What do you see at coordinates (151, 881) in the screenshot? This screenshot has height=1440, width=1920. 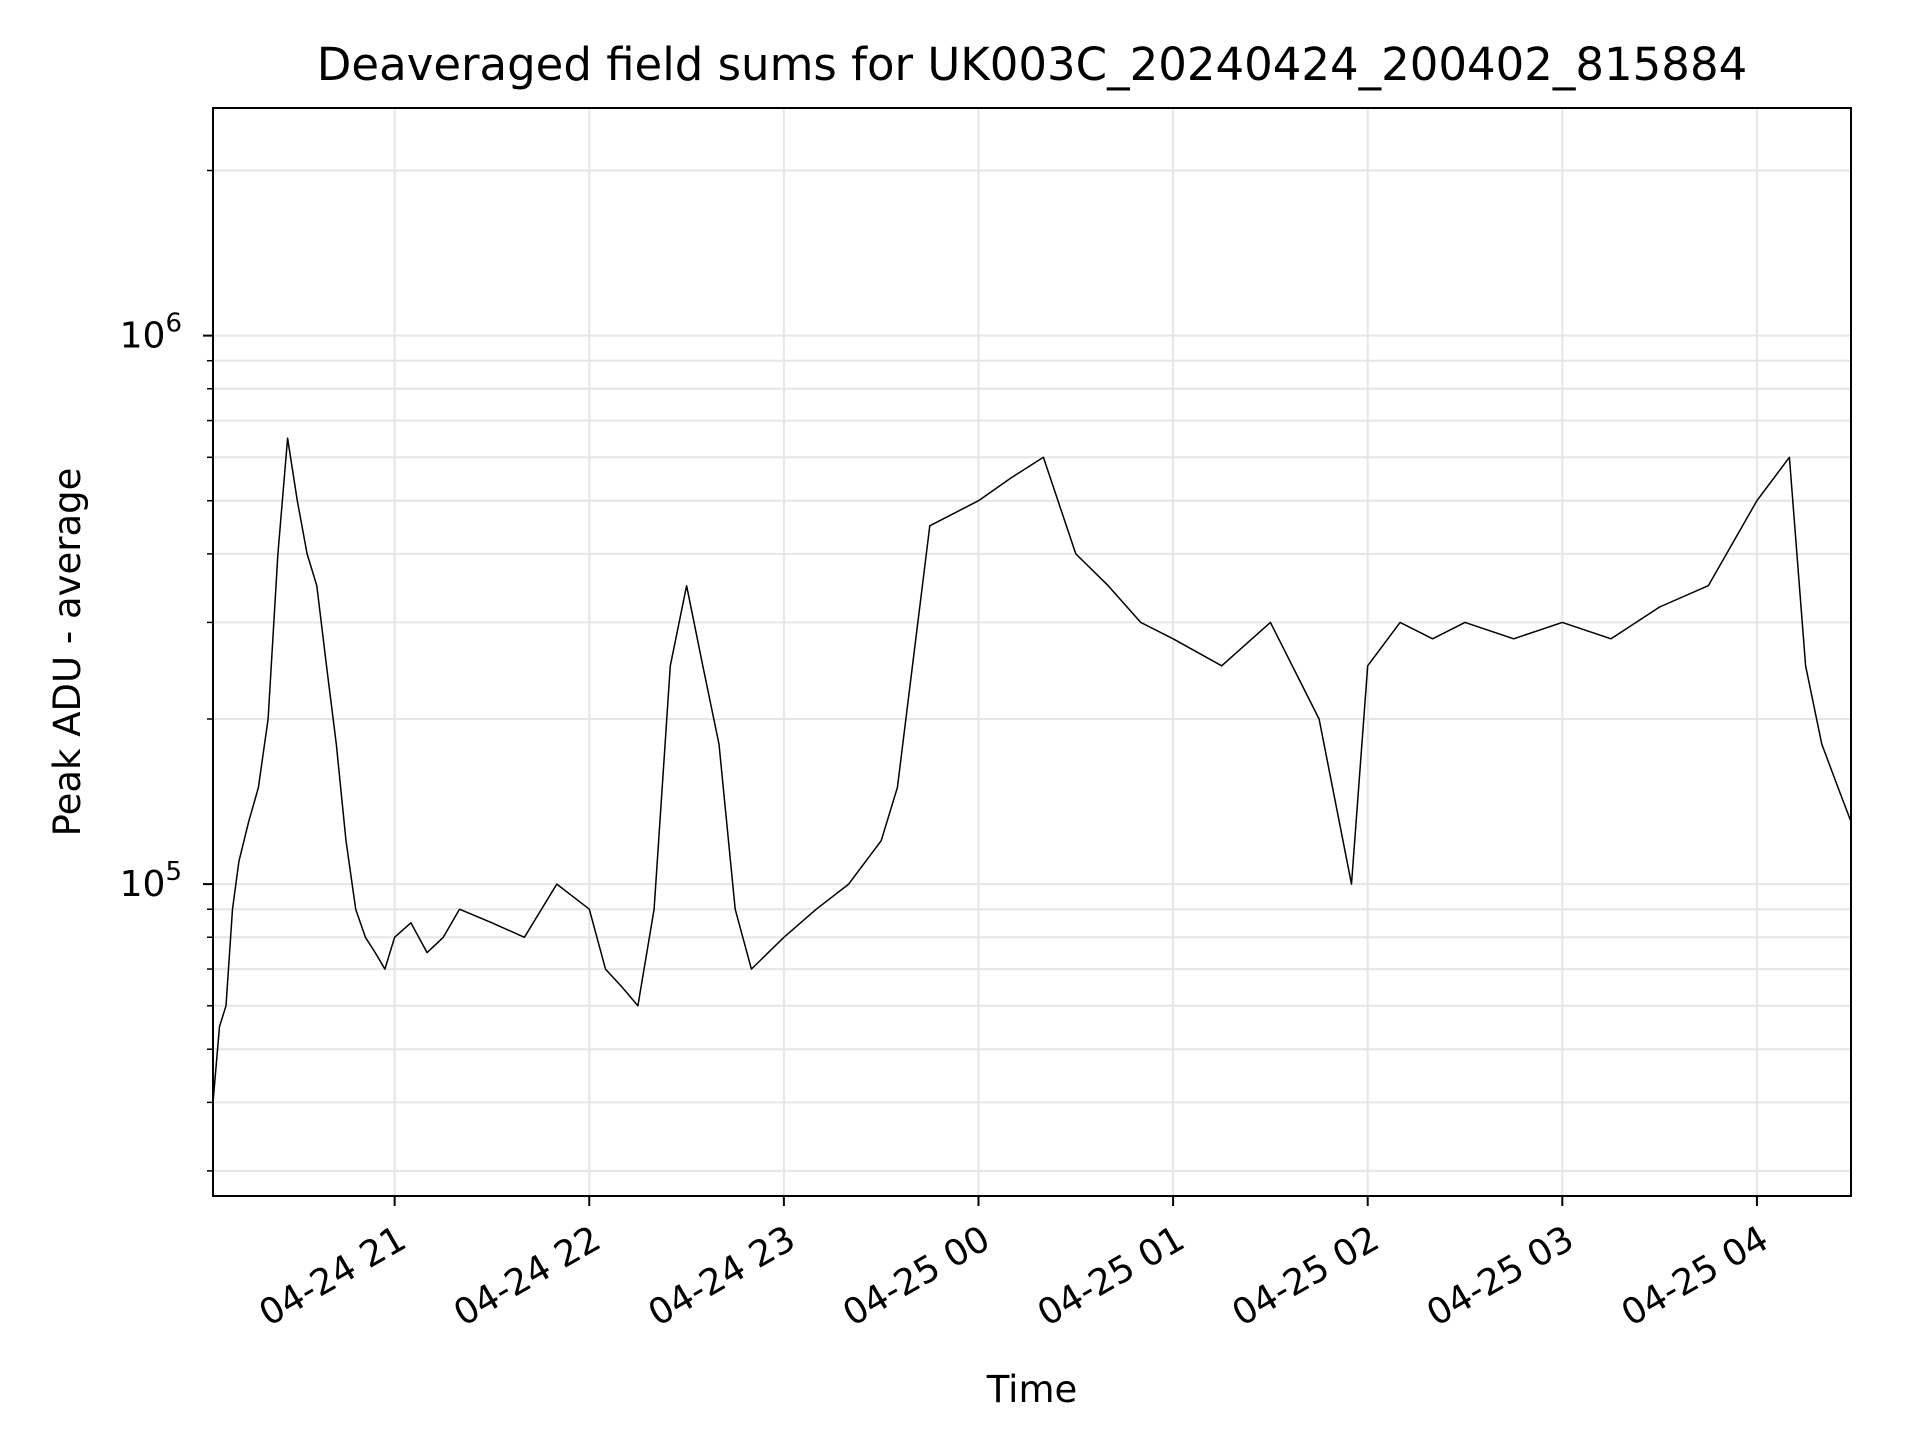 I see `y-tick-label: 10⁵` at bounding box center [151, 881].